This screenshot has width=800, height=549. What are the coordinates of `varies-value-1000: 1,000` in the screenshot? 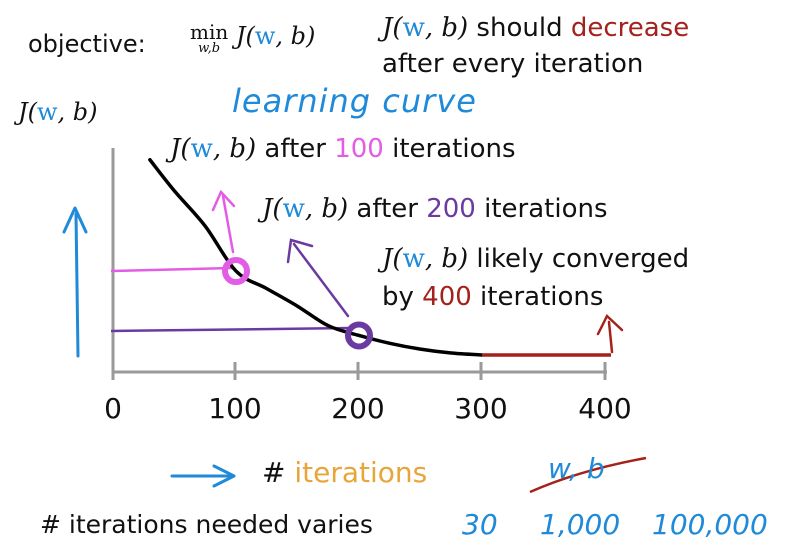 It's located at (580, 524).